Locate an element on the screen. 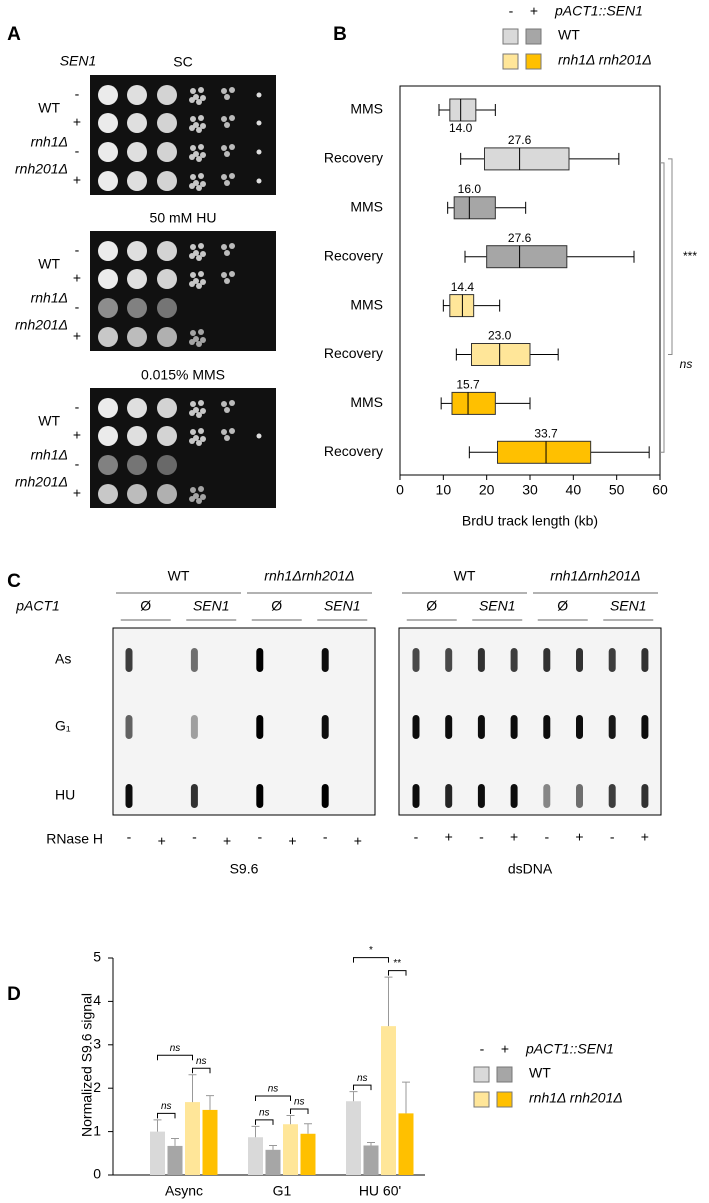 Image resolution: width=709 pixels, height=1203 pixels. y-tick-label: 5 is located at coordinates (97, 957).